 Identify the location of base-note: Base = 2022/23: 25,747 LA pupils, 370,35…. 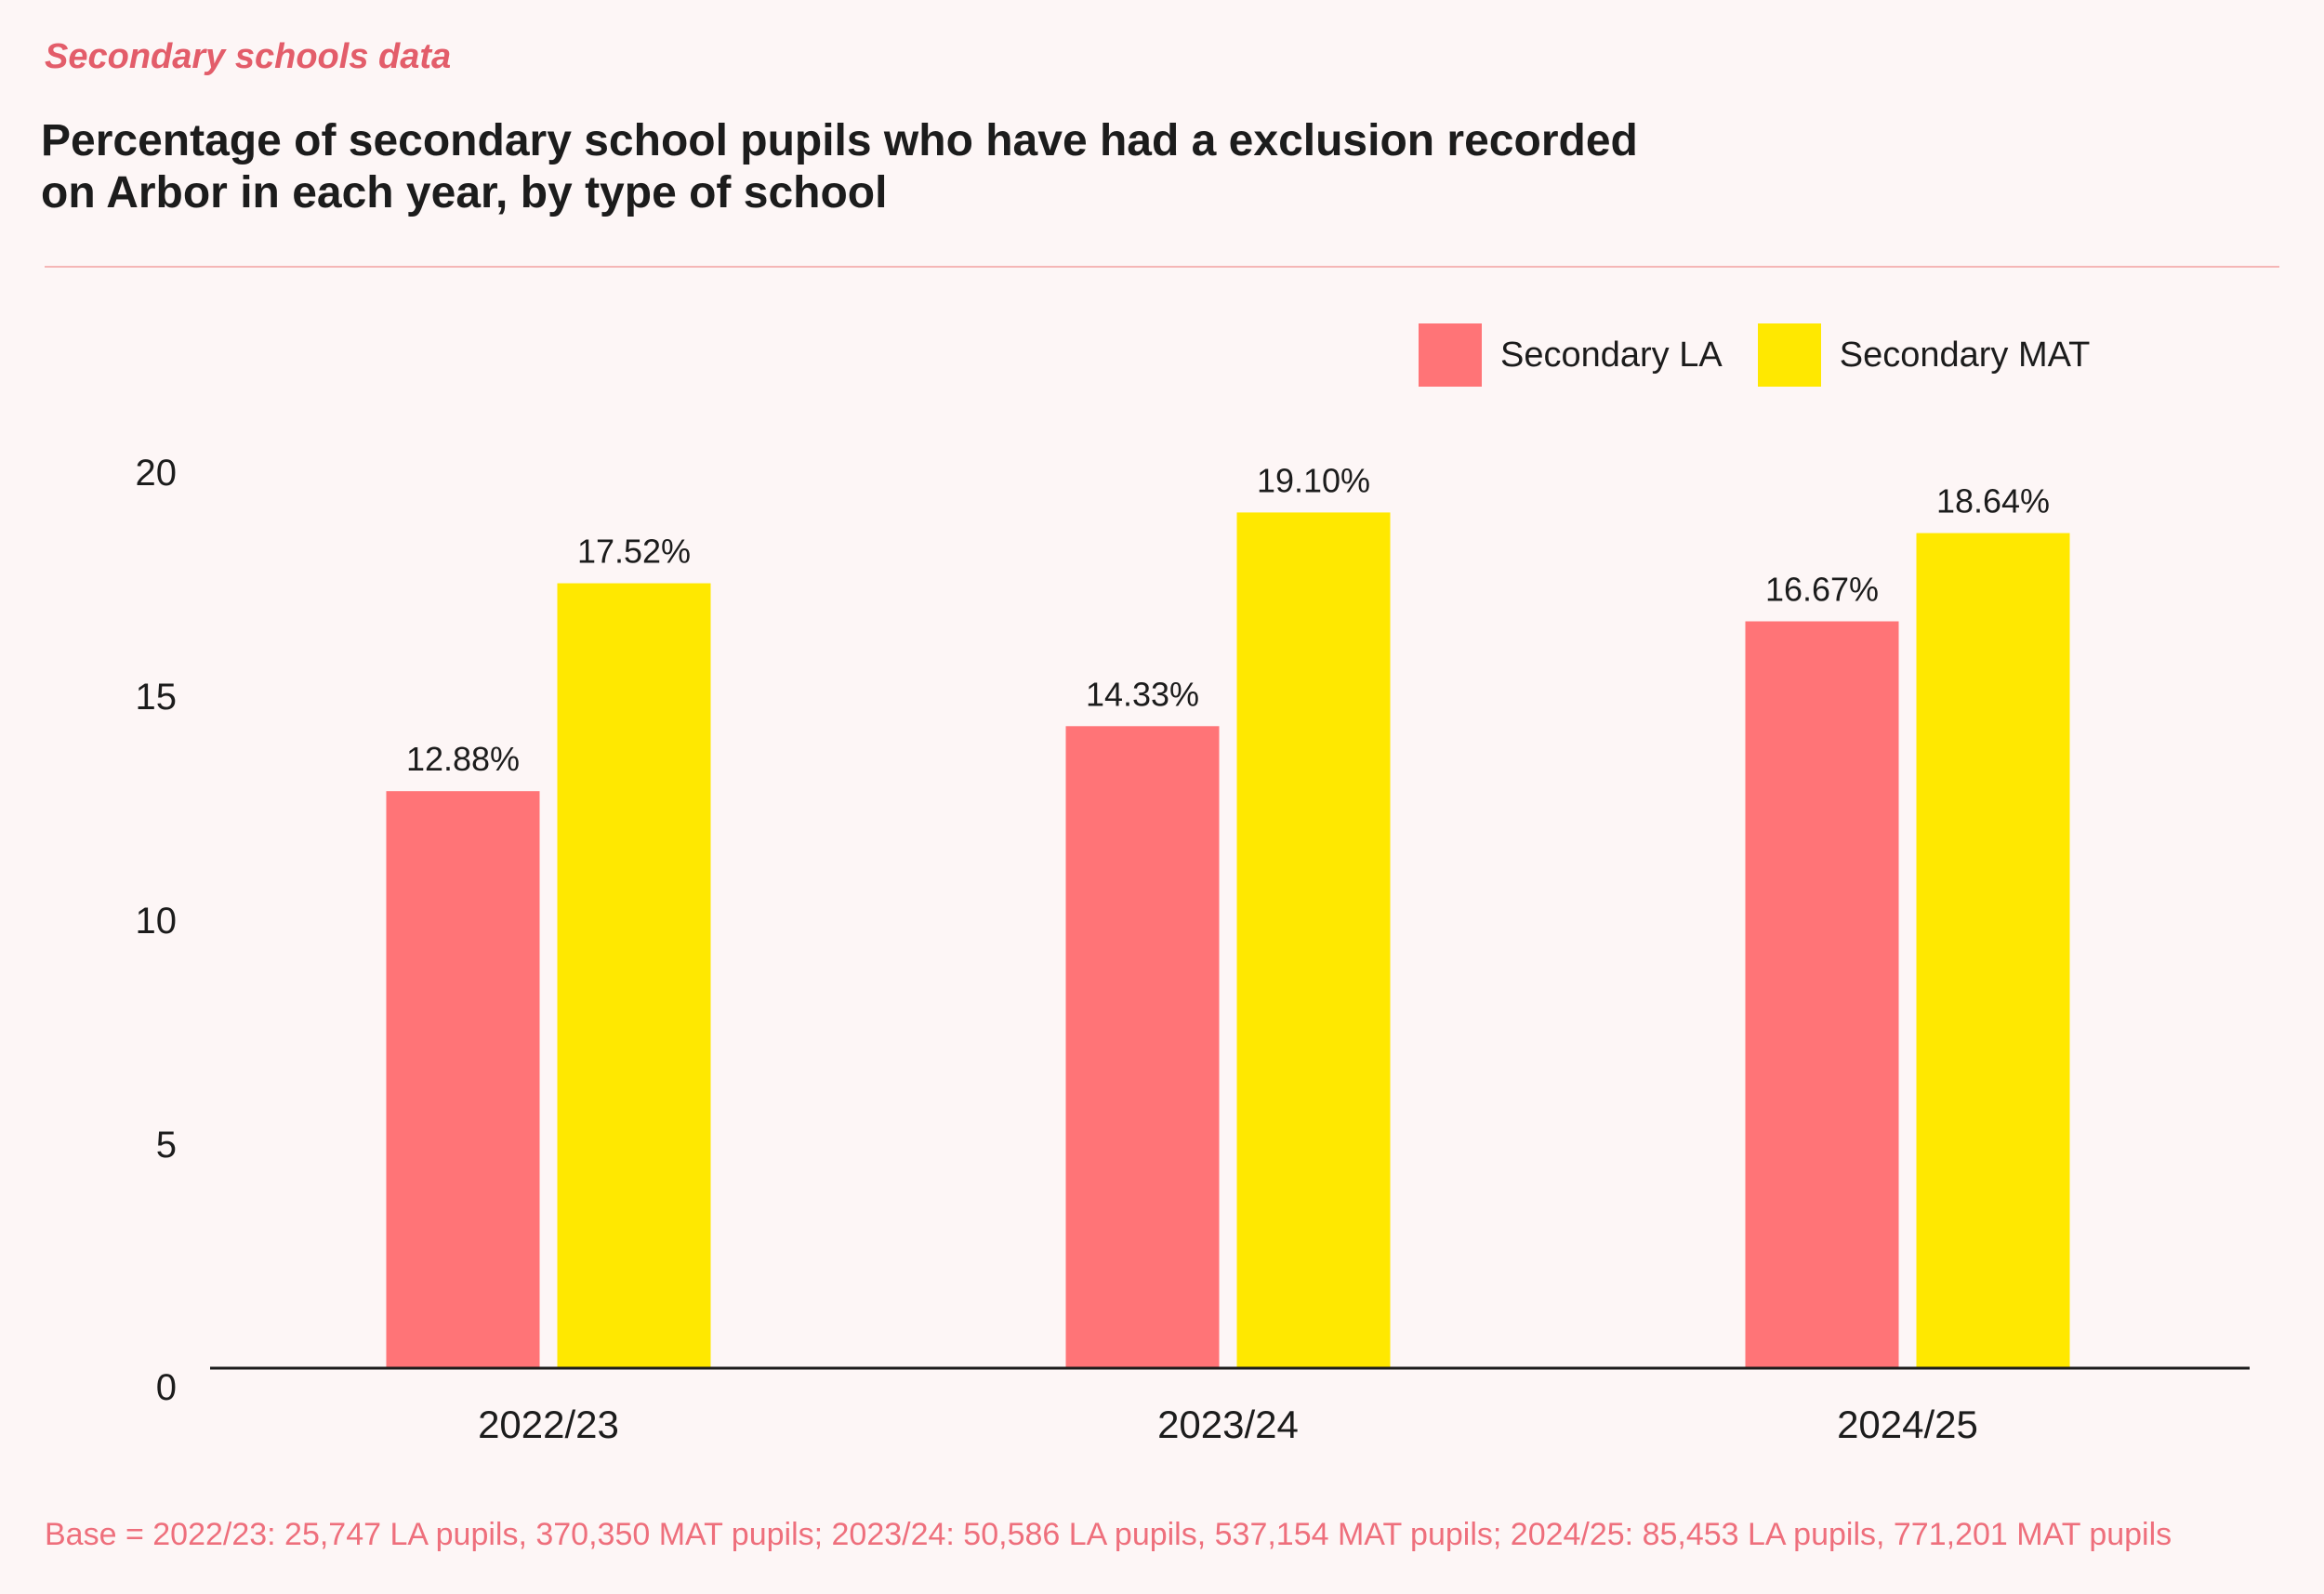
(1108, 1535).